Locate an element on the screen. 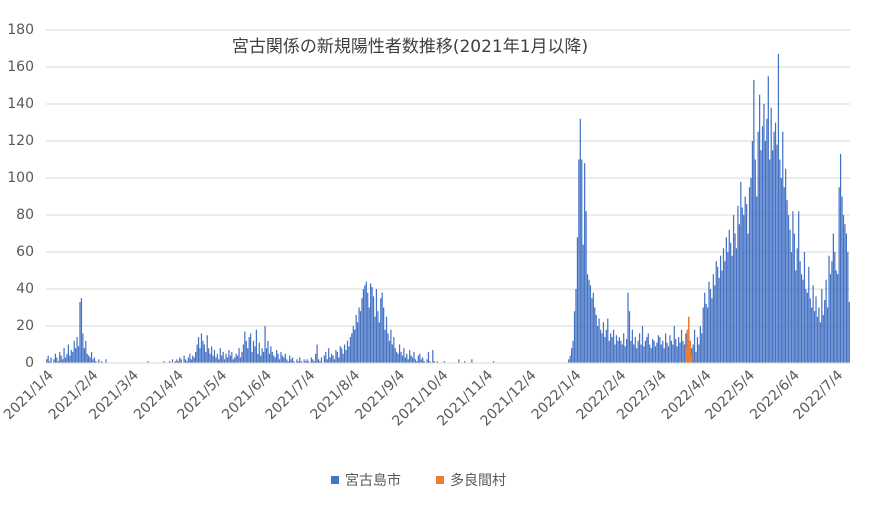 The width and height of the screenshot is (873, 517). y-tick-label: 120 is located at coordinates (20, 141).